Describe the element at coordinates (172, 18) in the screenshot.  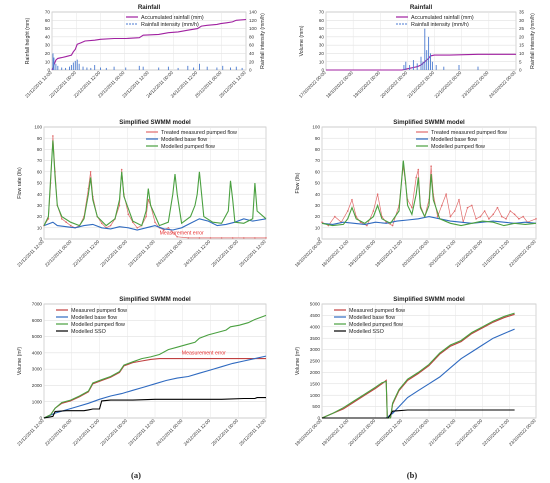
I see `legend-entry: Accumulated rainfall (mm)` at that location.